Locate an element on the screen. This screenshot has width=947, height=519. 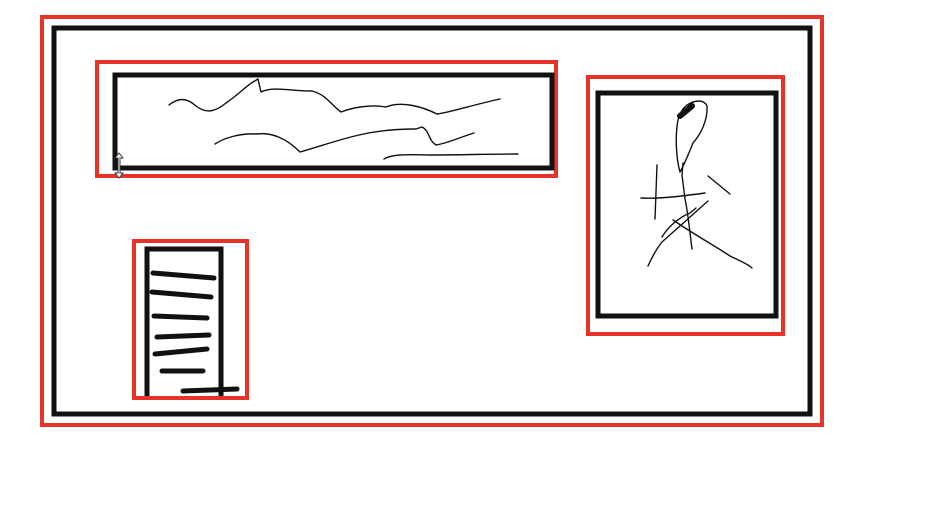
image-panel-group is located at coordinates (685, 205).